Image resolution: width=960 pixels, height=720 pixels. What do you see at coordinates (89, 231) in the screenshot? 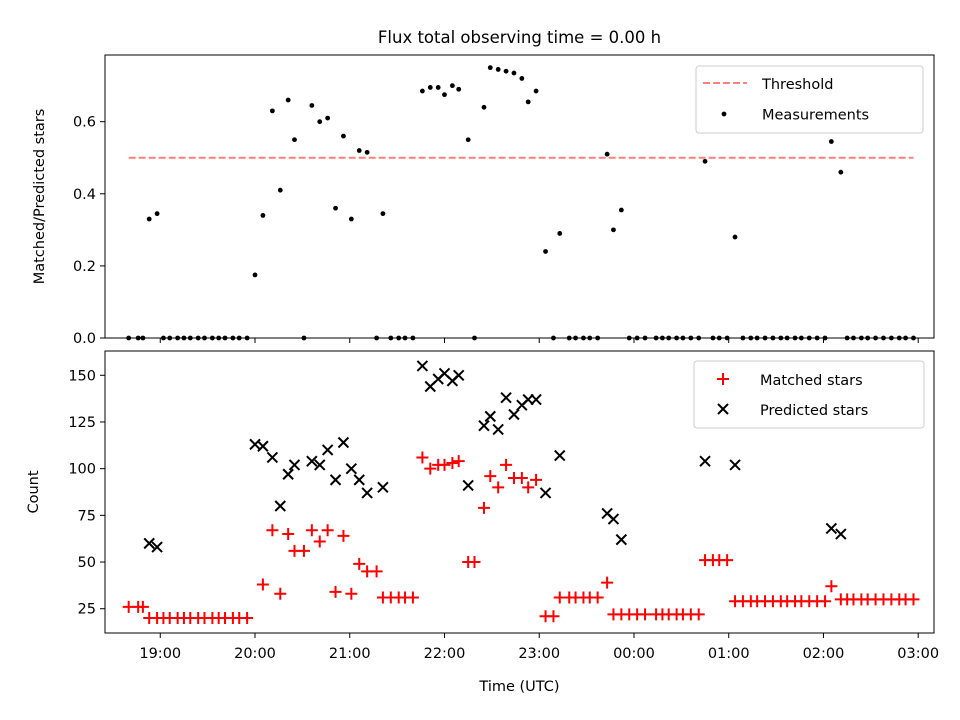
I see `top-y-axis-ticks: 0.0 0.2 0.4 0.6` at bounding box center [89, 231].